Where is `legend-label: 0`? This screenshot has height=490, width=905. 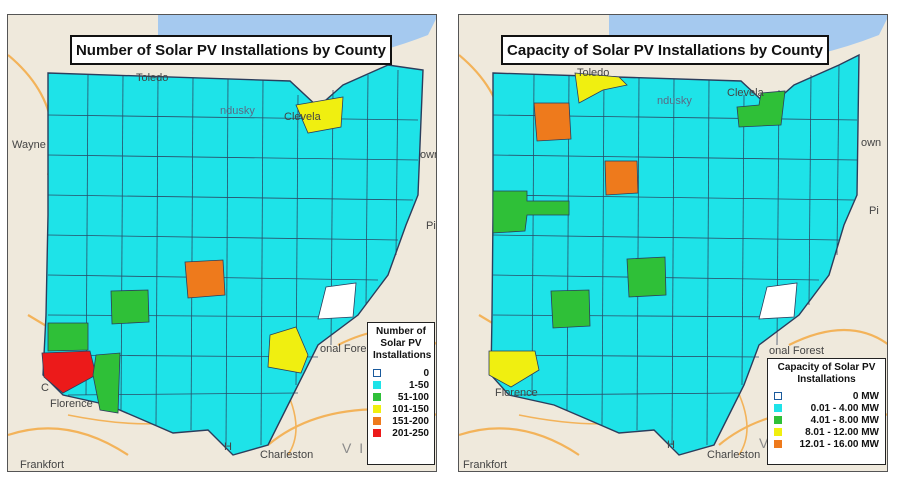
legend-label: 0 is located at coordinates (426, 373).